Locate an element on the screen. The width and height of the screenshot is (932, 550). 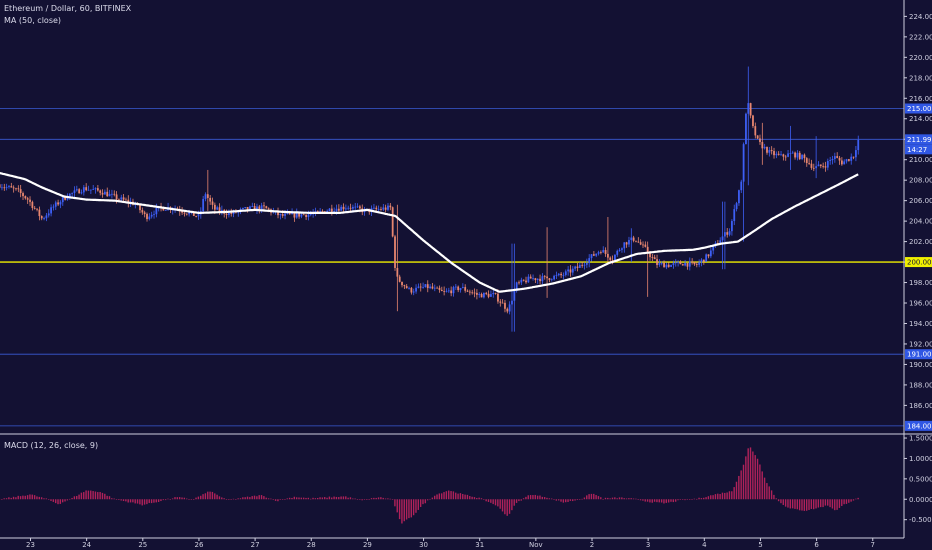
macd-pane is located at coordinates (429, 485).